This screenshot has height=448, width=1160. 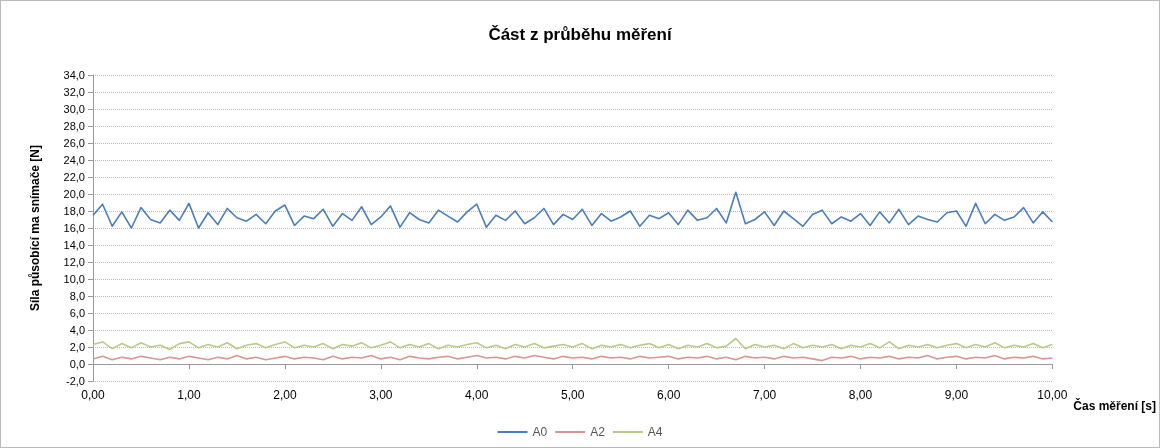 I want to click on x-tick-label: 6,00, so click(x=668, y=395).